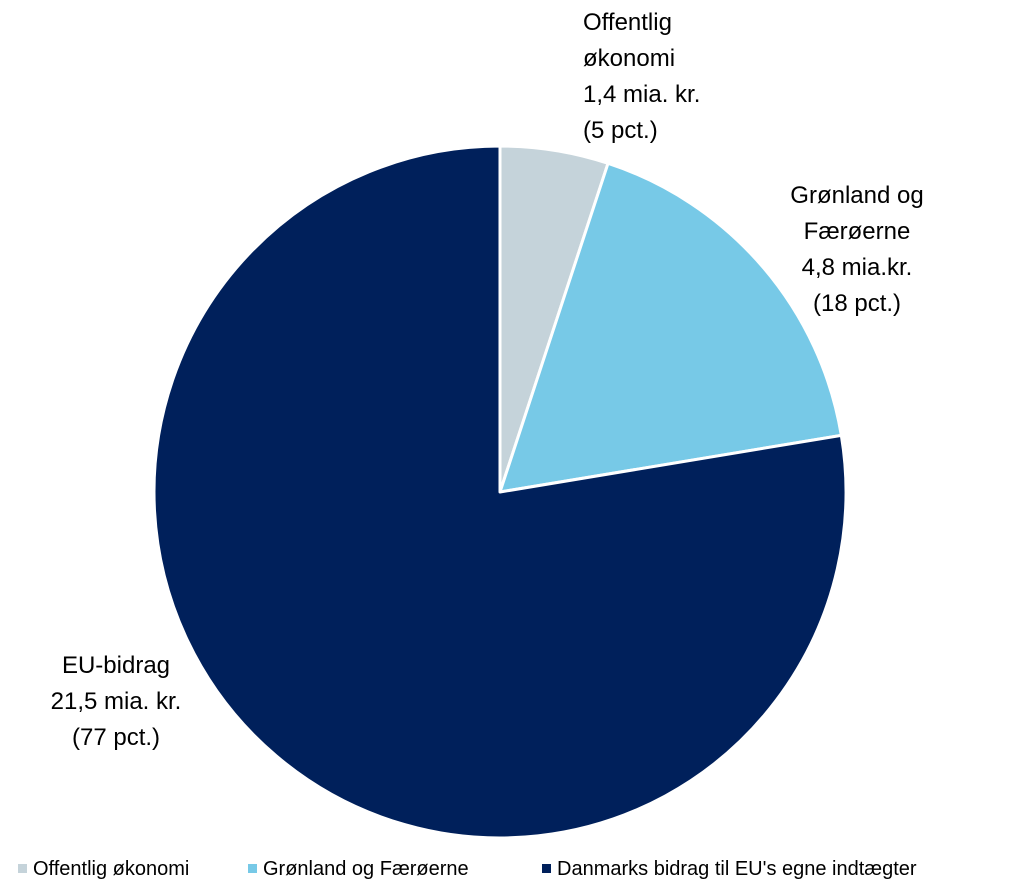 Image resolution: width=1017 pixels, height=890 pixels. What do you see at coordinates (620, 130) in the screenshot?
I see `data-label-line: (5 pct.)` at bounding box center [620, 130].